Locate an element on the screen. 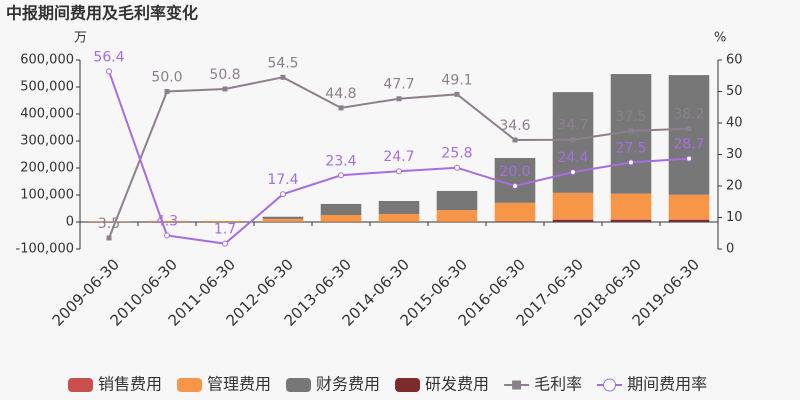 The image size is (800, 400). y-tick-label: 300,000 is located at coordinates (47, 141).